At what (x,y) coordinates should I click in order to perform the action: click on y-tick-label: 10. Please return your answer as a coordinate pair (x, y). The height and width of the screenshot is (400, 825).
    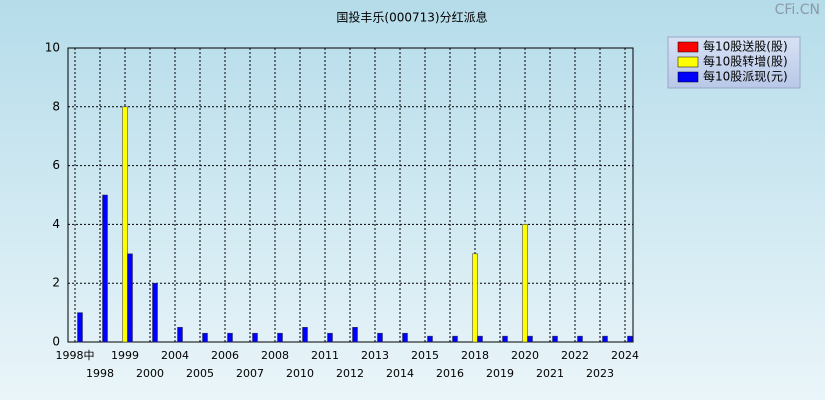
    Looking at the image, I should click on (52, 48).